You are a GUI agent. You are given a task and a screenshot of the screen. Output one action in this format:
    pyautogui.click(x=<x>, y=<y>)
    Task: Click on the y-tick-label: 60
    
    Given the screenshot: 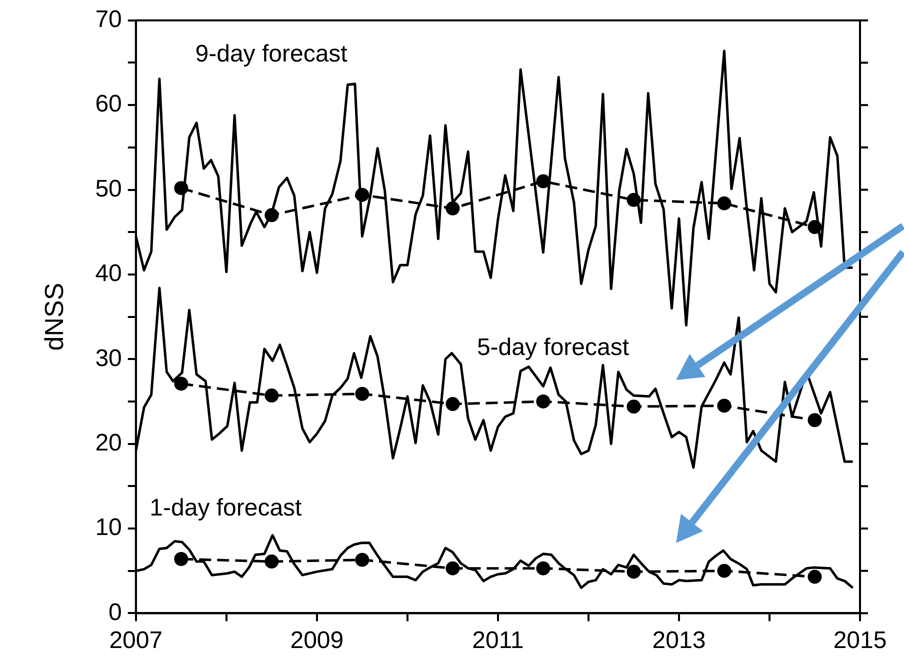 What is the action you would take?
    pyautogui.click(x=108, y=104)
    